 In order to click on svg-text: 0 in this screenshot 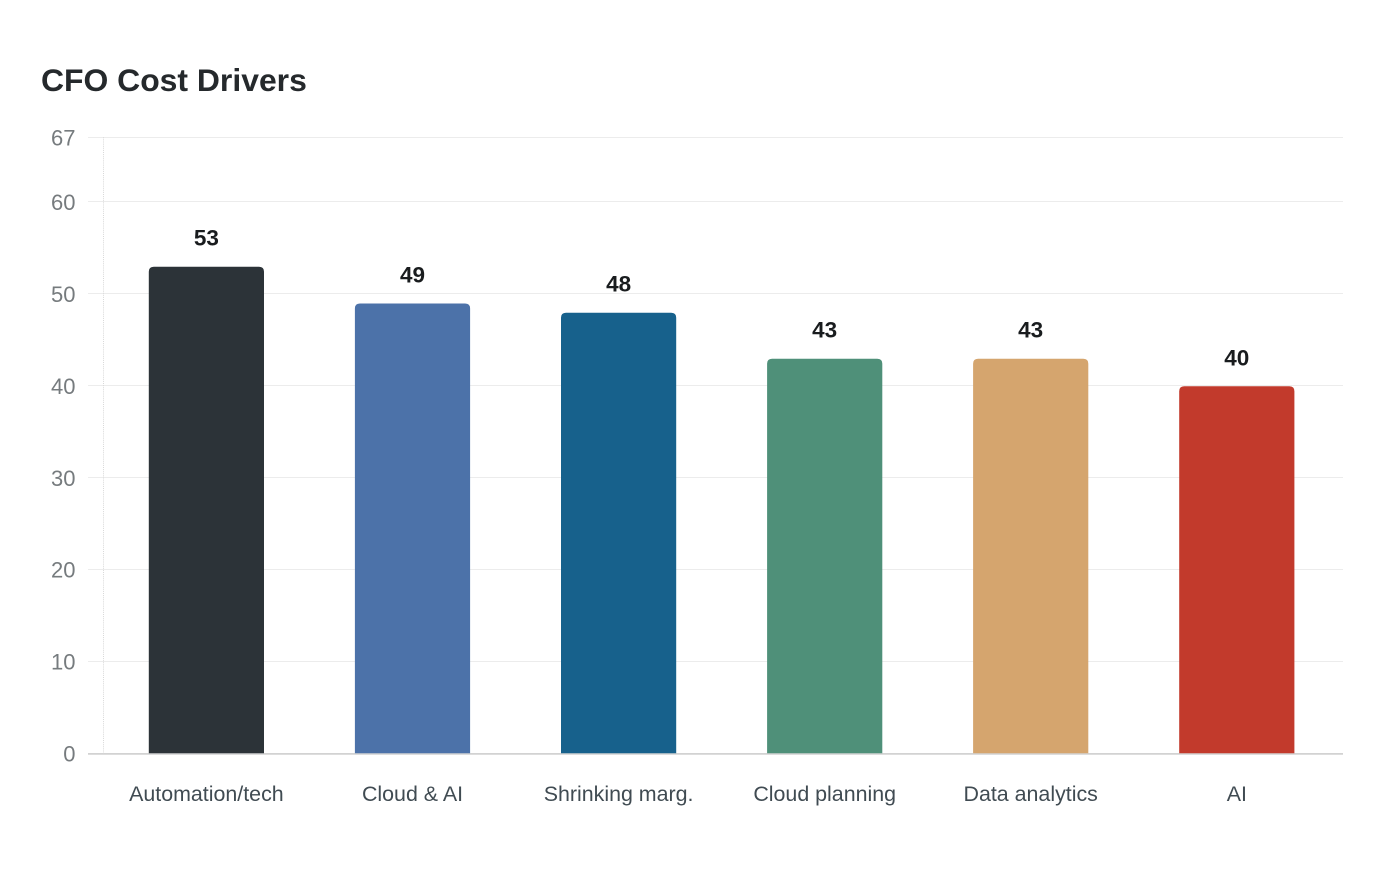, I will do `click(69, 754)`.